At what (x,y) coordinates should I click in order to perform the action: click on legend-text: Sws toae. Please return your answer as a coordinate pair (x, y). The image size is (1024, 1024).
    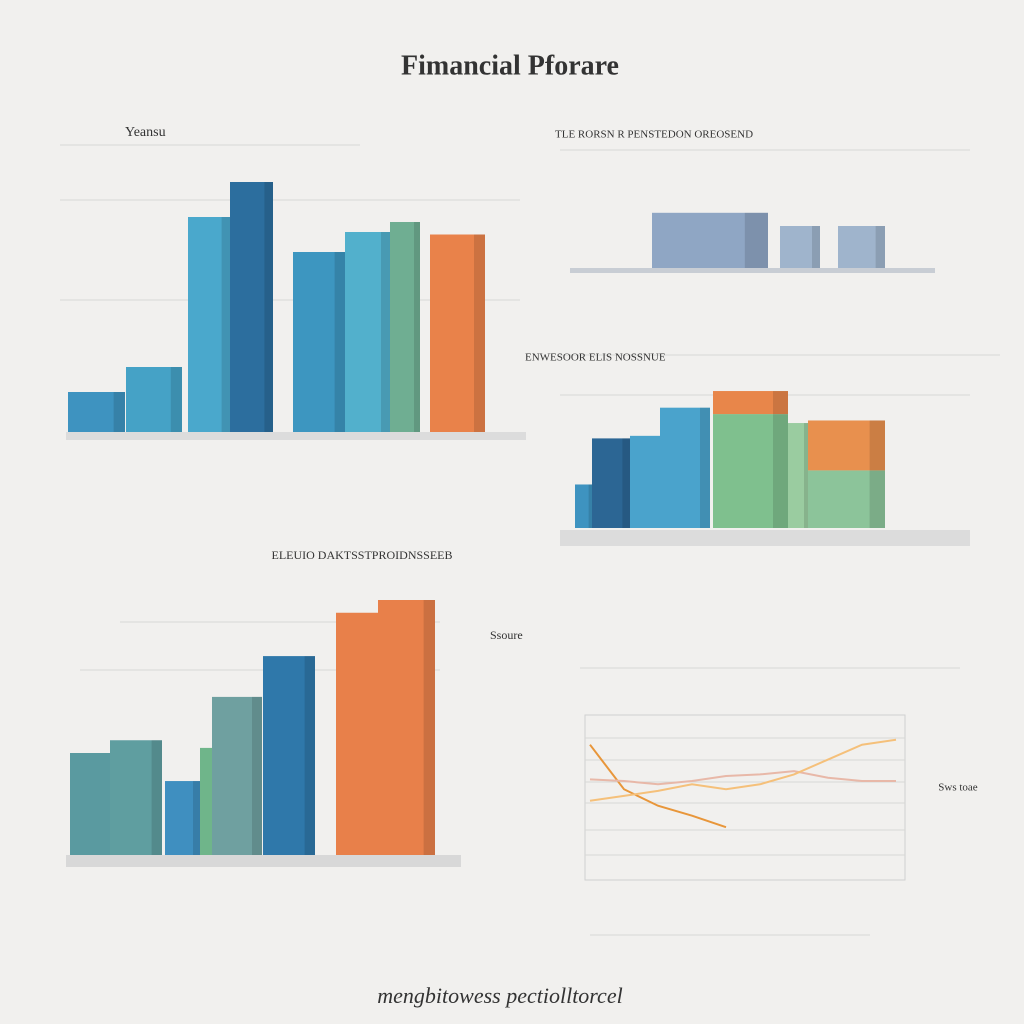
    Looking at the image, I should click on (958, 788).